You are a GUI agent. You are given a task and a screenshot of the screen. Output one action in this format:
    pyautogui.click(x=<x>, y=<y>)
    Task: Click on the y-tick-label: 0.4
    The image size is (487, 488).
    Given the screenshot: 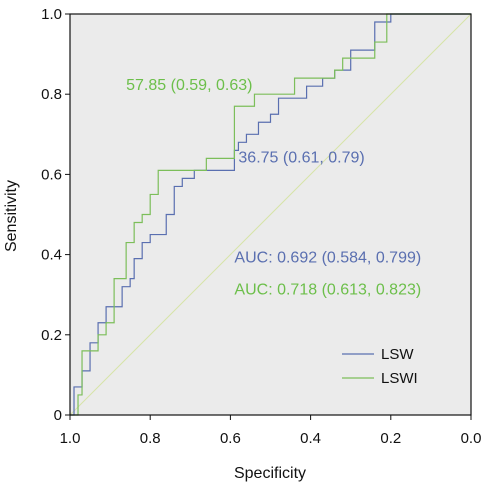 What is the action you would take?
    pyautogui.click(x=51, y=255)
    